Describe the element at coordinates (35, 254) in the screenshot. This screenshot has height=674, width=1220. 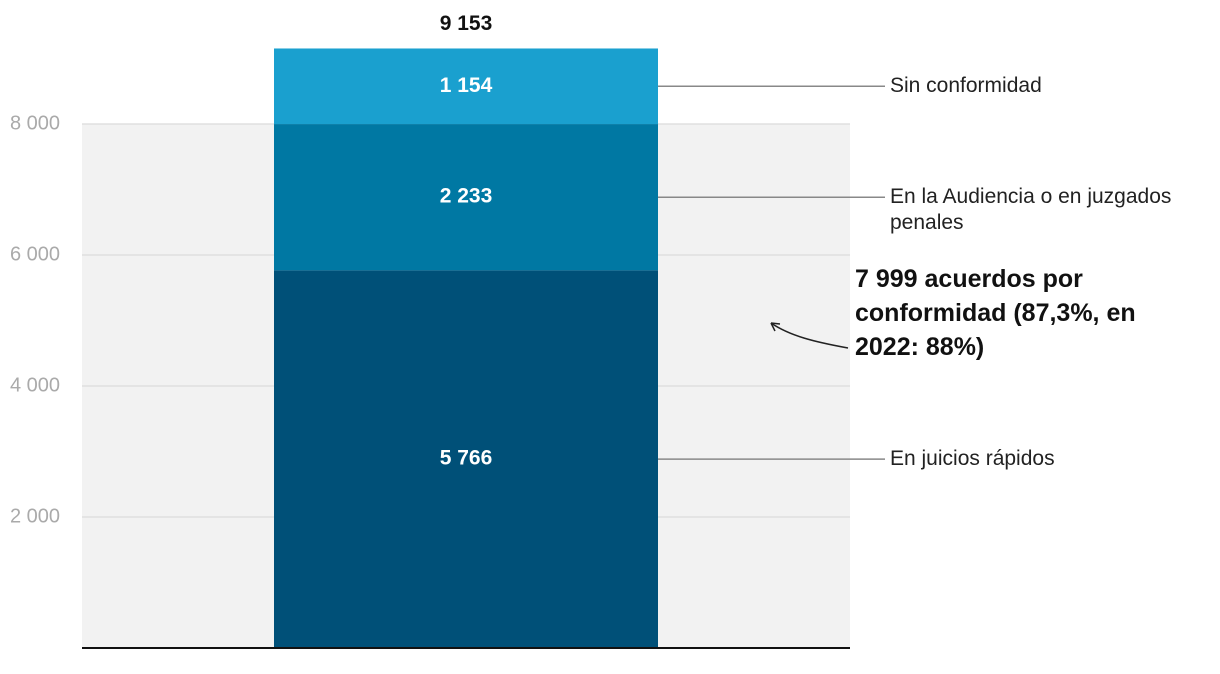
I see `y-tick-label: 6 000` at that location.